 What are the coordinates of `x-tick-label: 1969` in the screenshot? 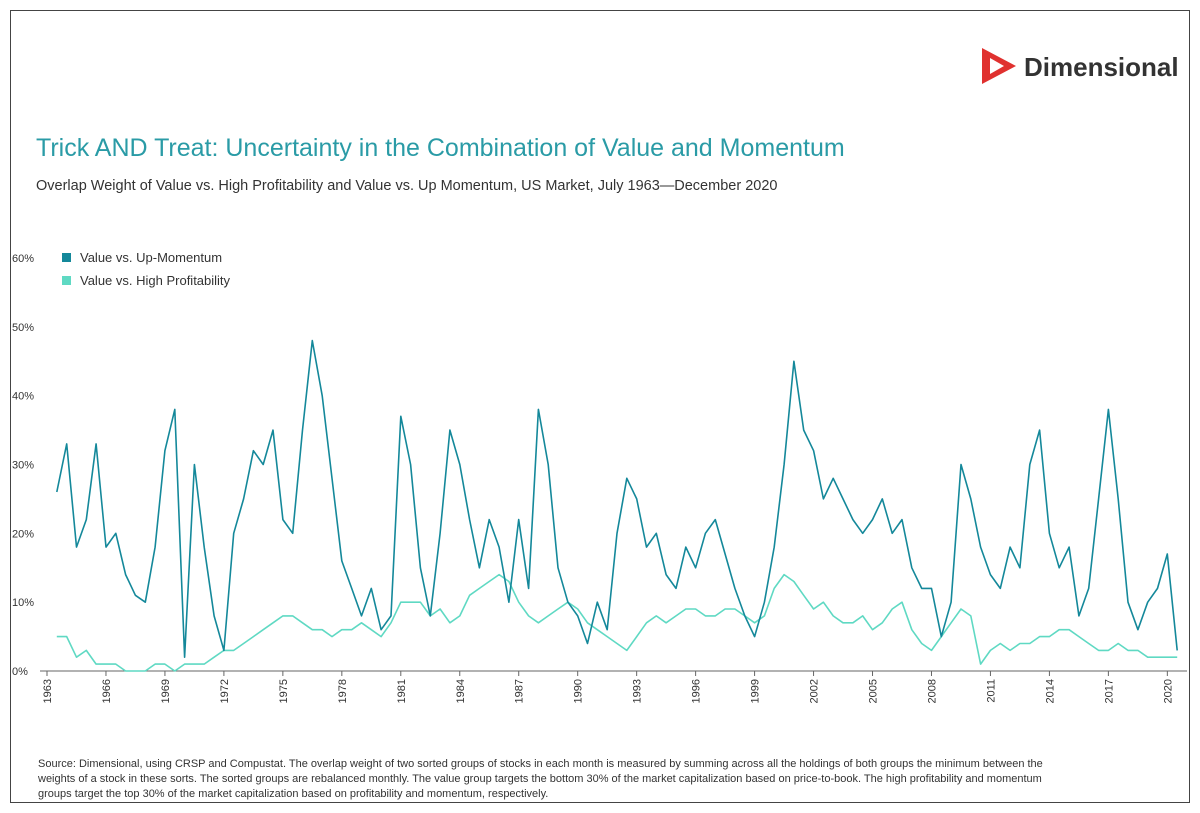 It's located at (166, 691).